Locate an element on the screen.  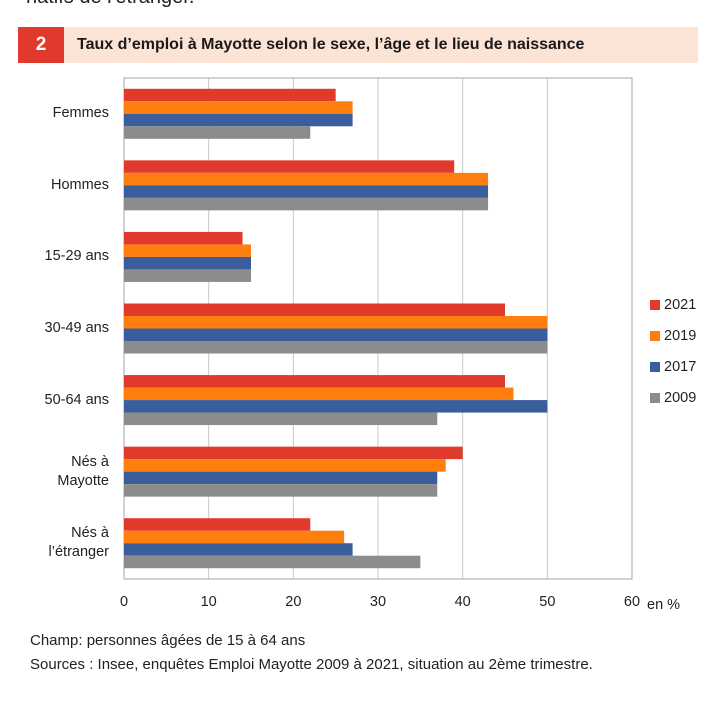
category-label: Hommes is located at coordinates (56, 185).